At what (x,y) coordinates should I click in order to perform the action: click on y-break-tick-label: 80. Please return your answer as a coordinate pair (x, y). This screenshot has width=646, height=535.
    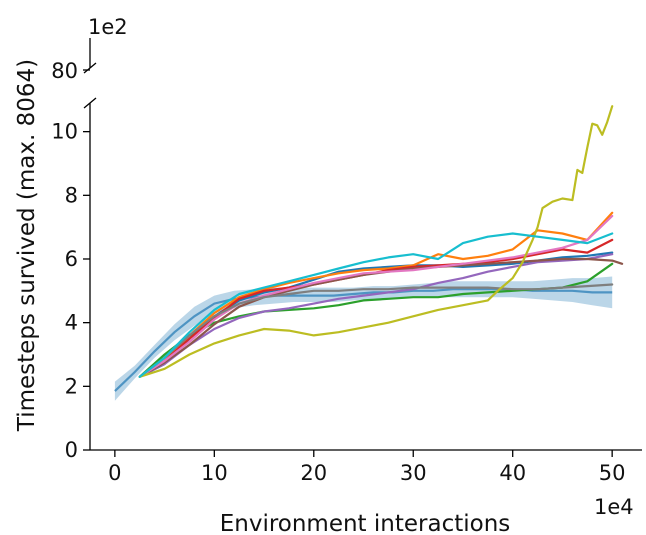
    Looking at the image, I should click on (64, 71).